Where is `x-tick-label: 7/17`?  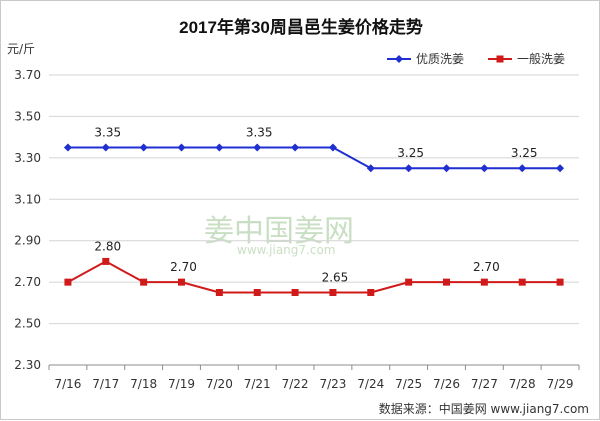 x-tick-label: 7/17 is located at coordinates (105, 384).